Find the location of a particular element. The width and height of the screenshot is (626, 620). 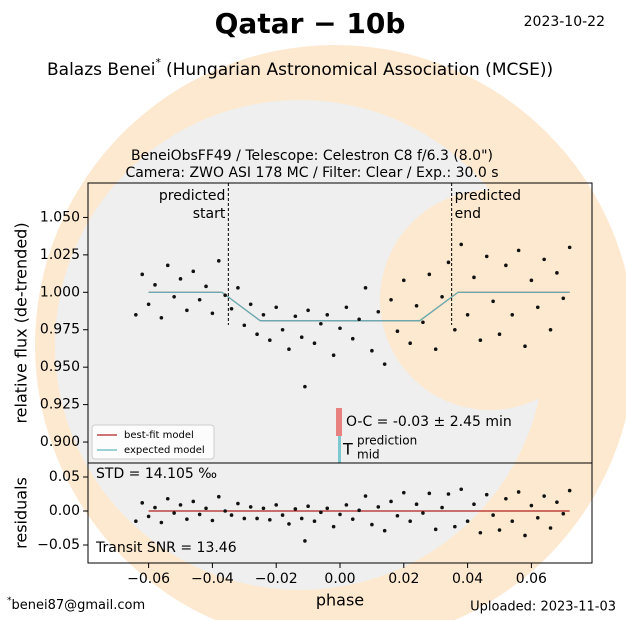

mid-label: mid is located at coordinates (368, 455).